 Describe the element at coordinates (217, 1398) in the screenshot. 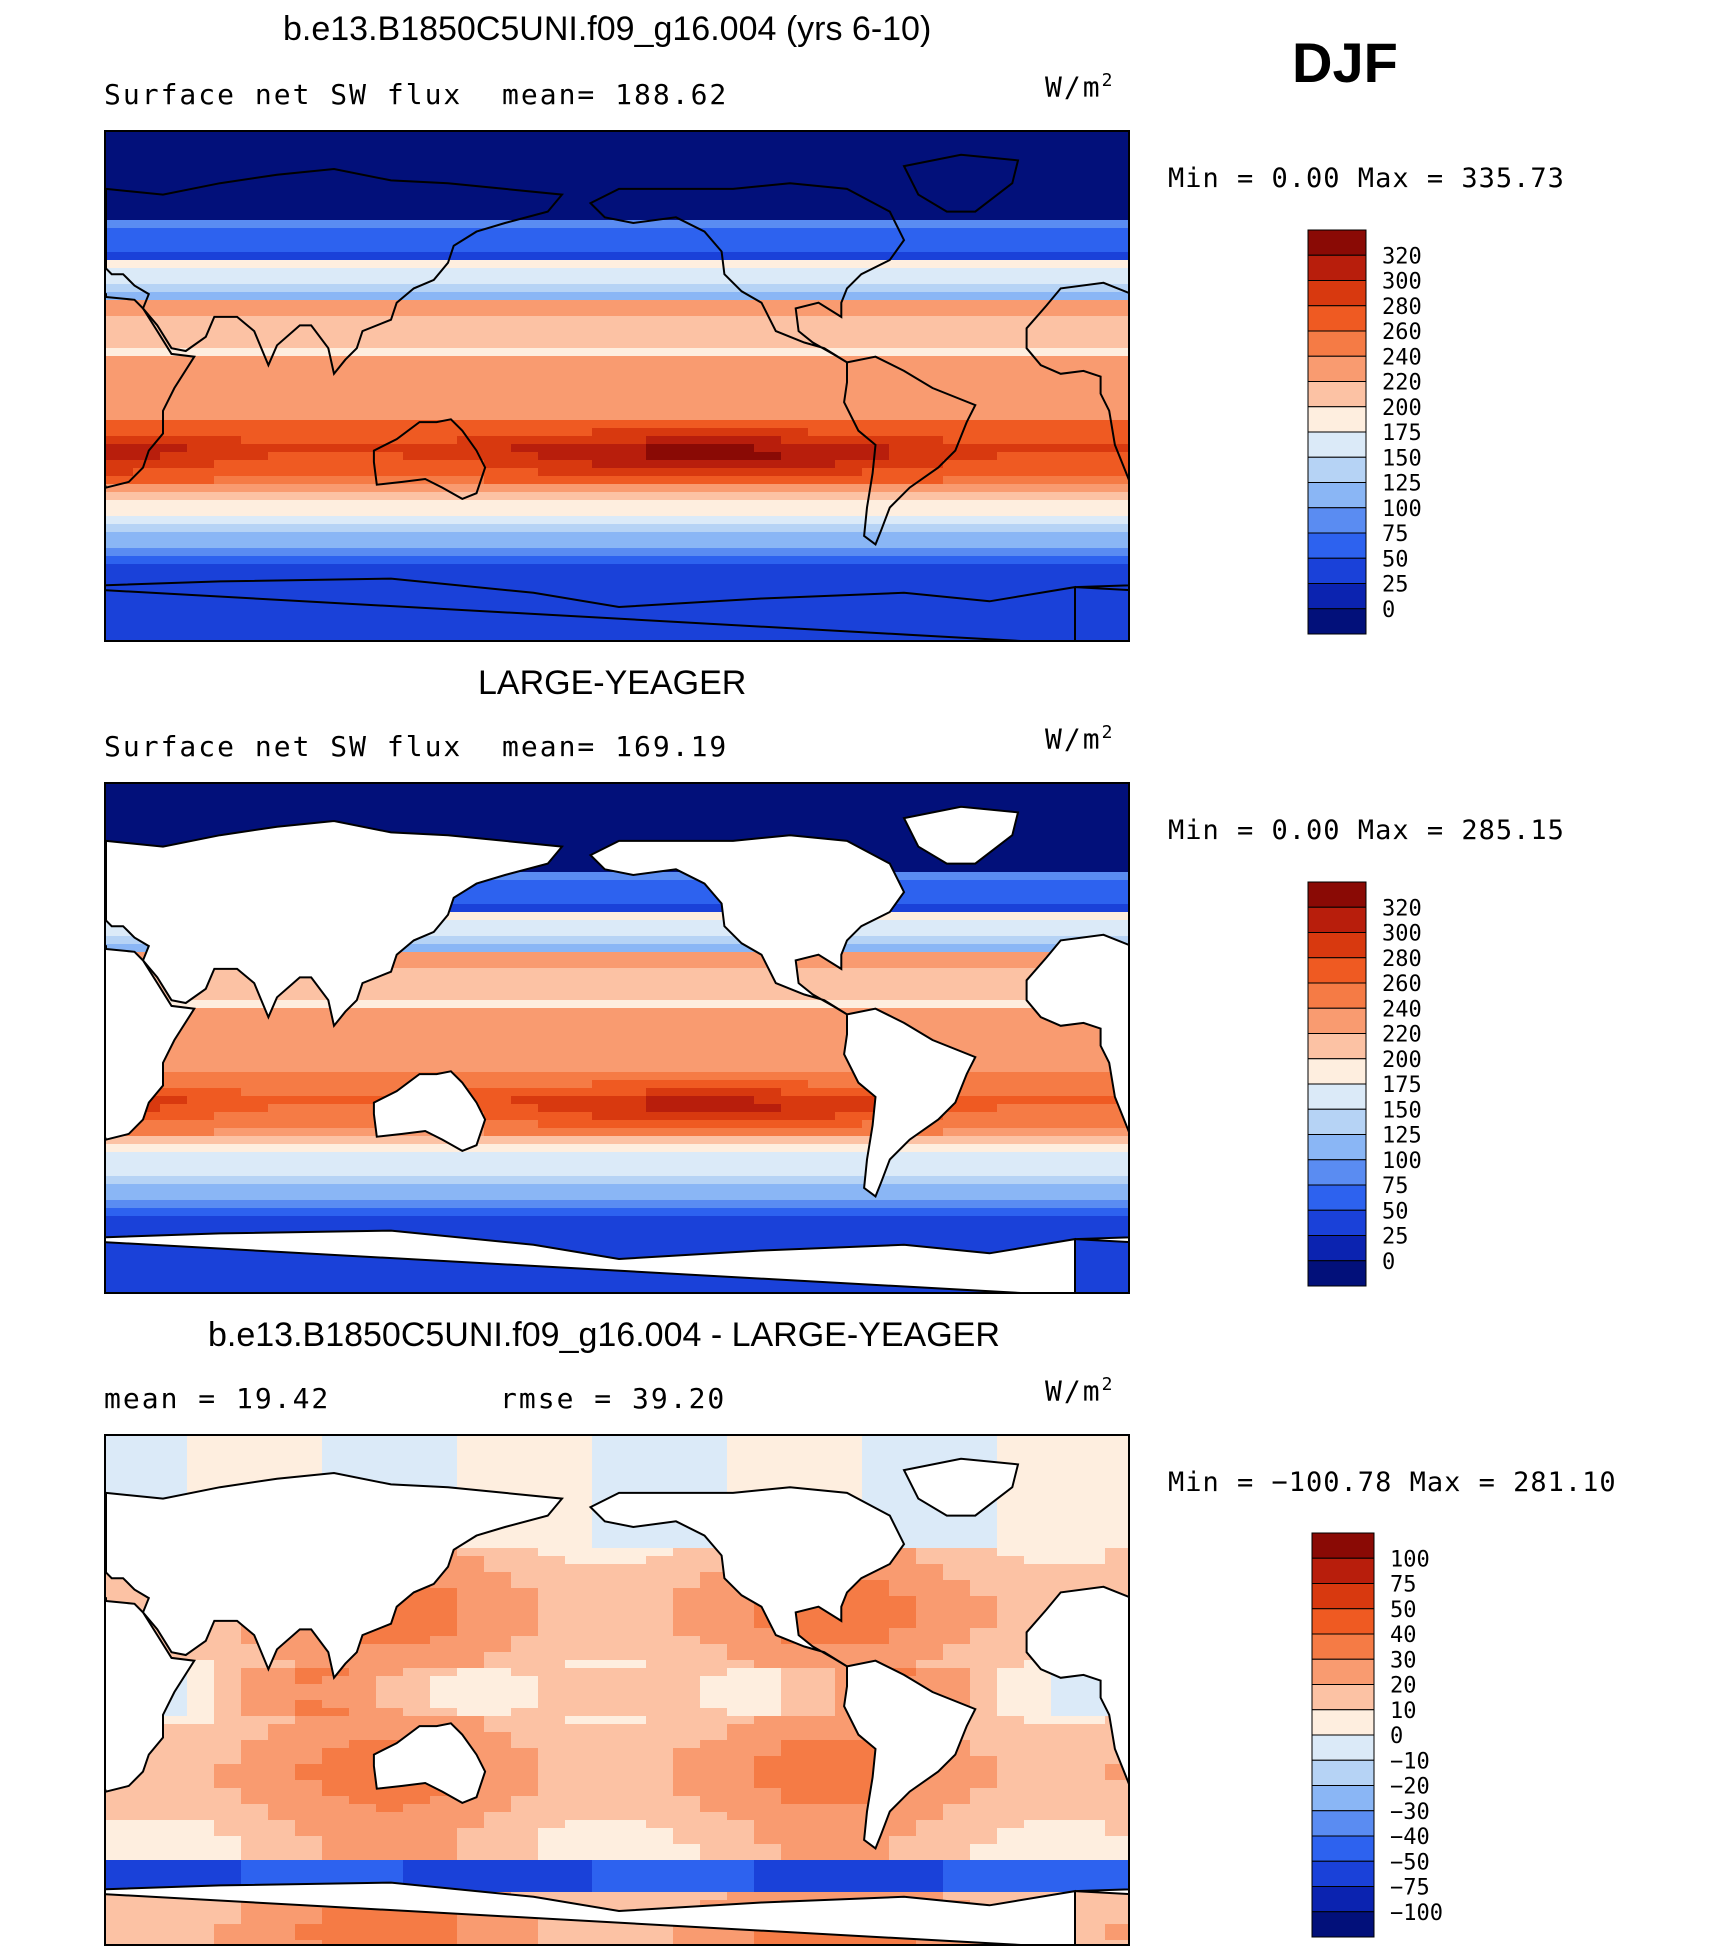

I see `panel3-mean: mean = 19.42` at that location.